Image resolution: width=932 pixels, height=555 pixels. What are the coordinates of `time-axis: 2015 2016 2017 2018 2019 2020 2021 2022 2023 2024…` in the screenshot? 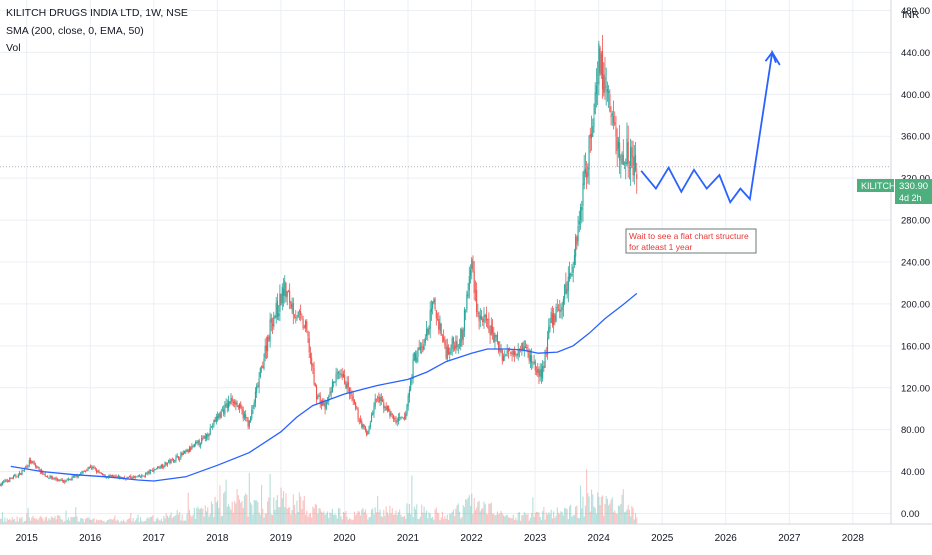 It's located at (440, 538).